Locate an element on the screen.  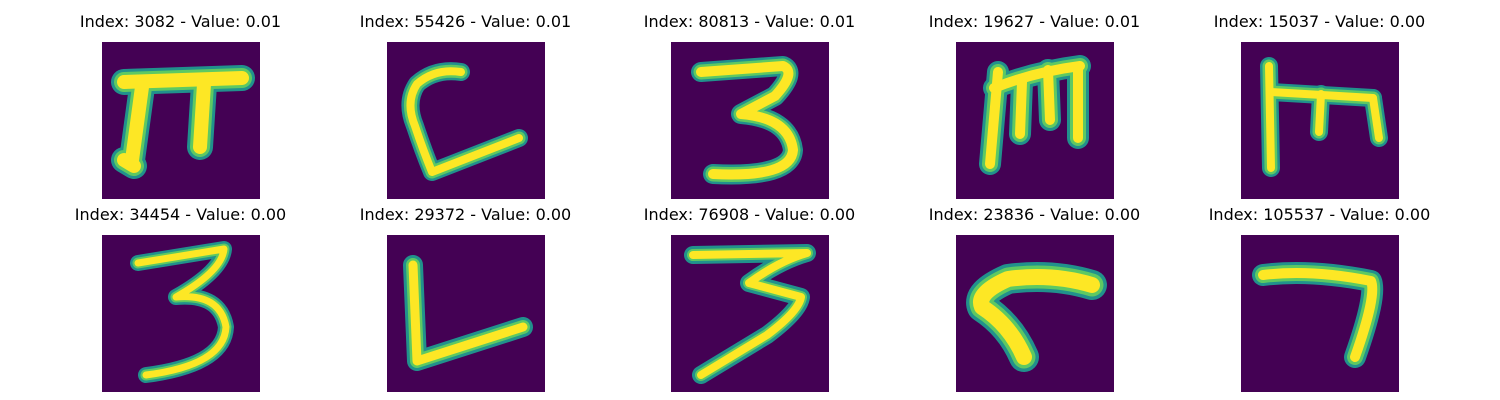
panel-title: Index: 105537 - Value: 0.00 is located at coordinates (1319, 214).